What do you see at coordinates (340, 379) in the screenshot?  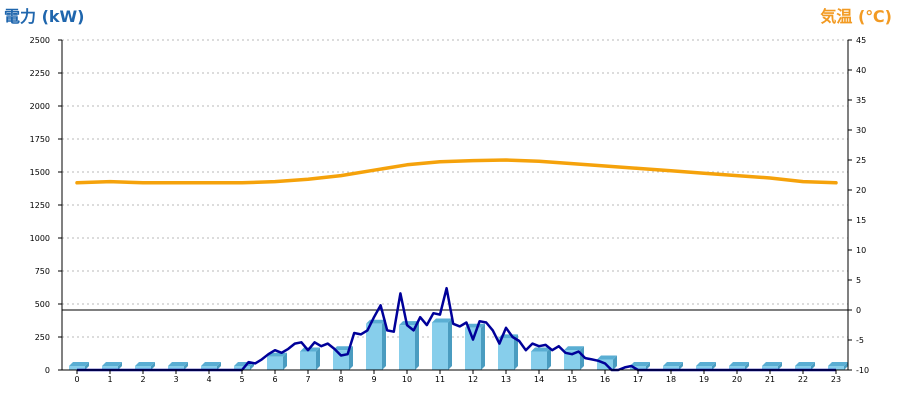 I see `x-tick-label: 8` at bounding box center [340, 379].